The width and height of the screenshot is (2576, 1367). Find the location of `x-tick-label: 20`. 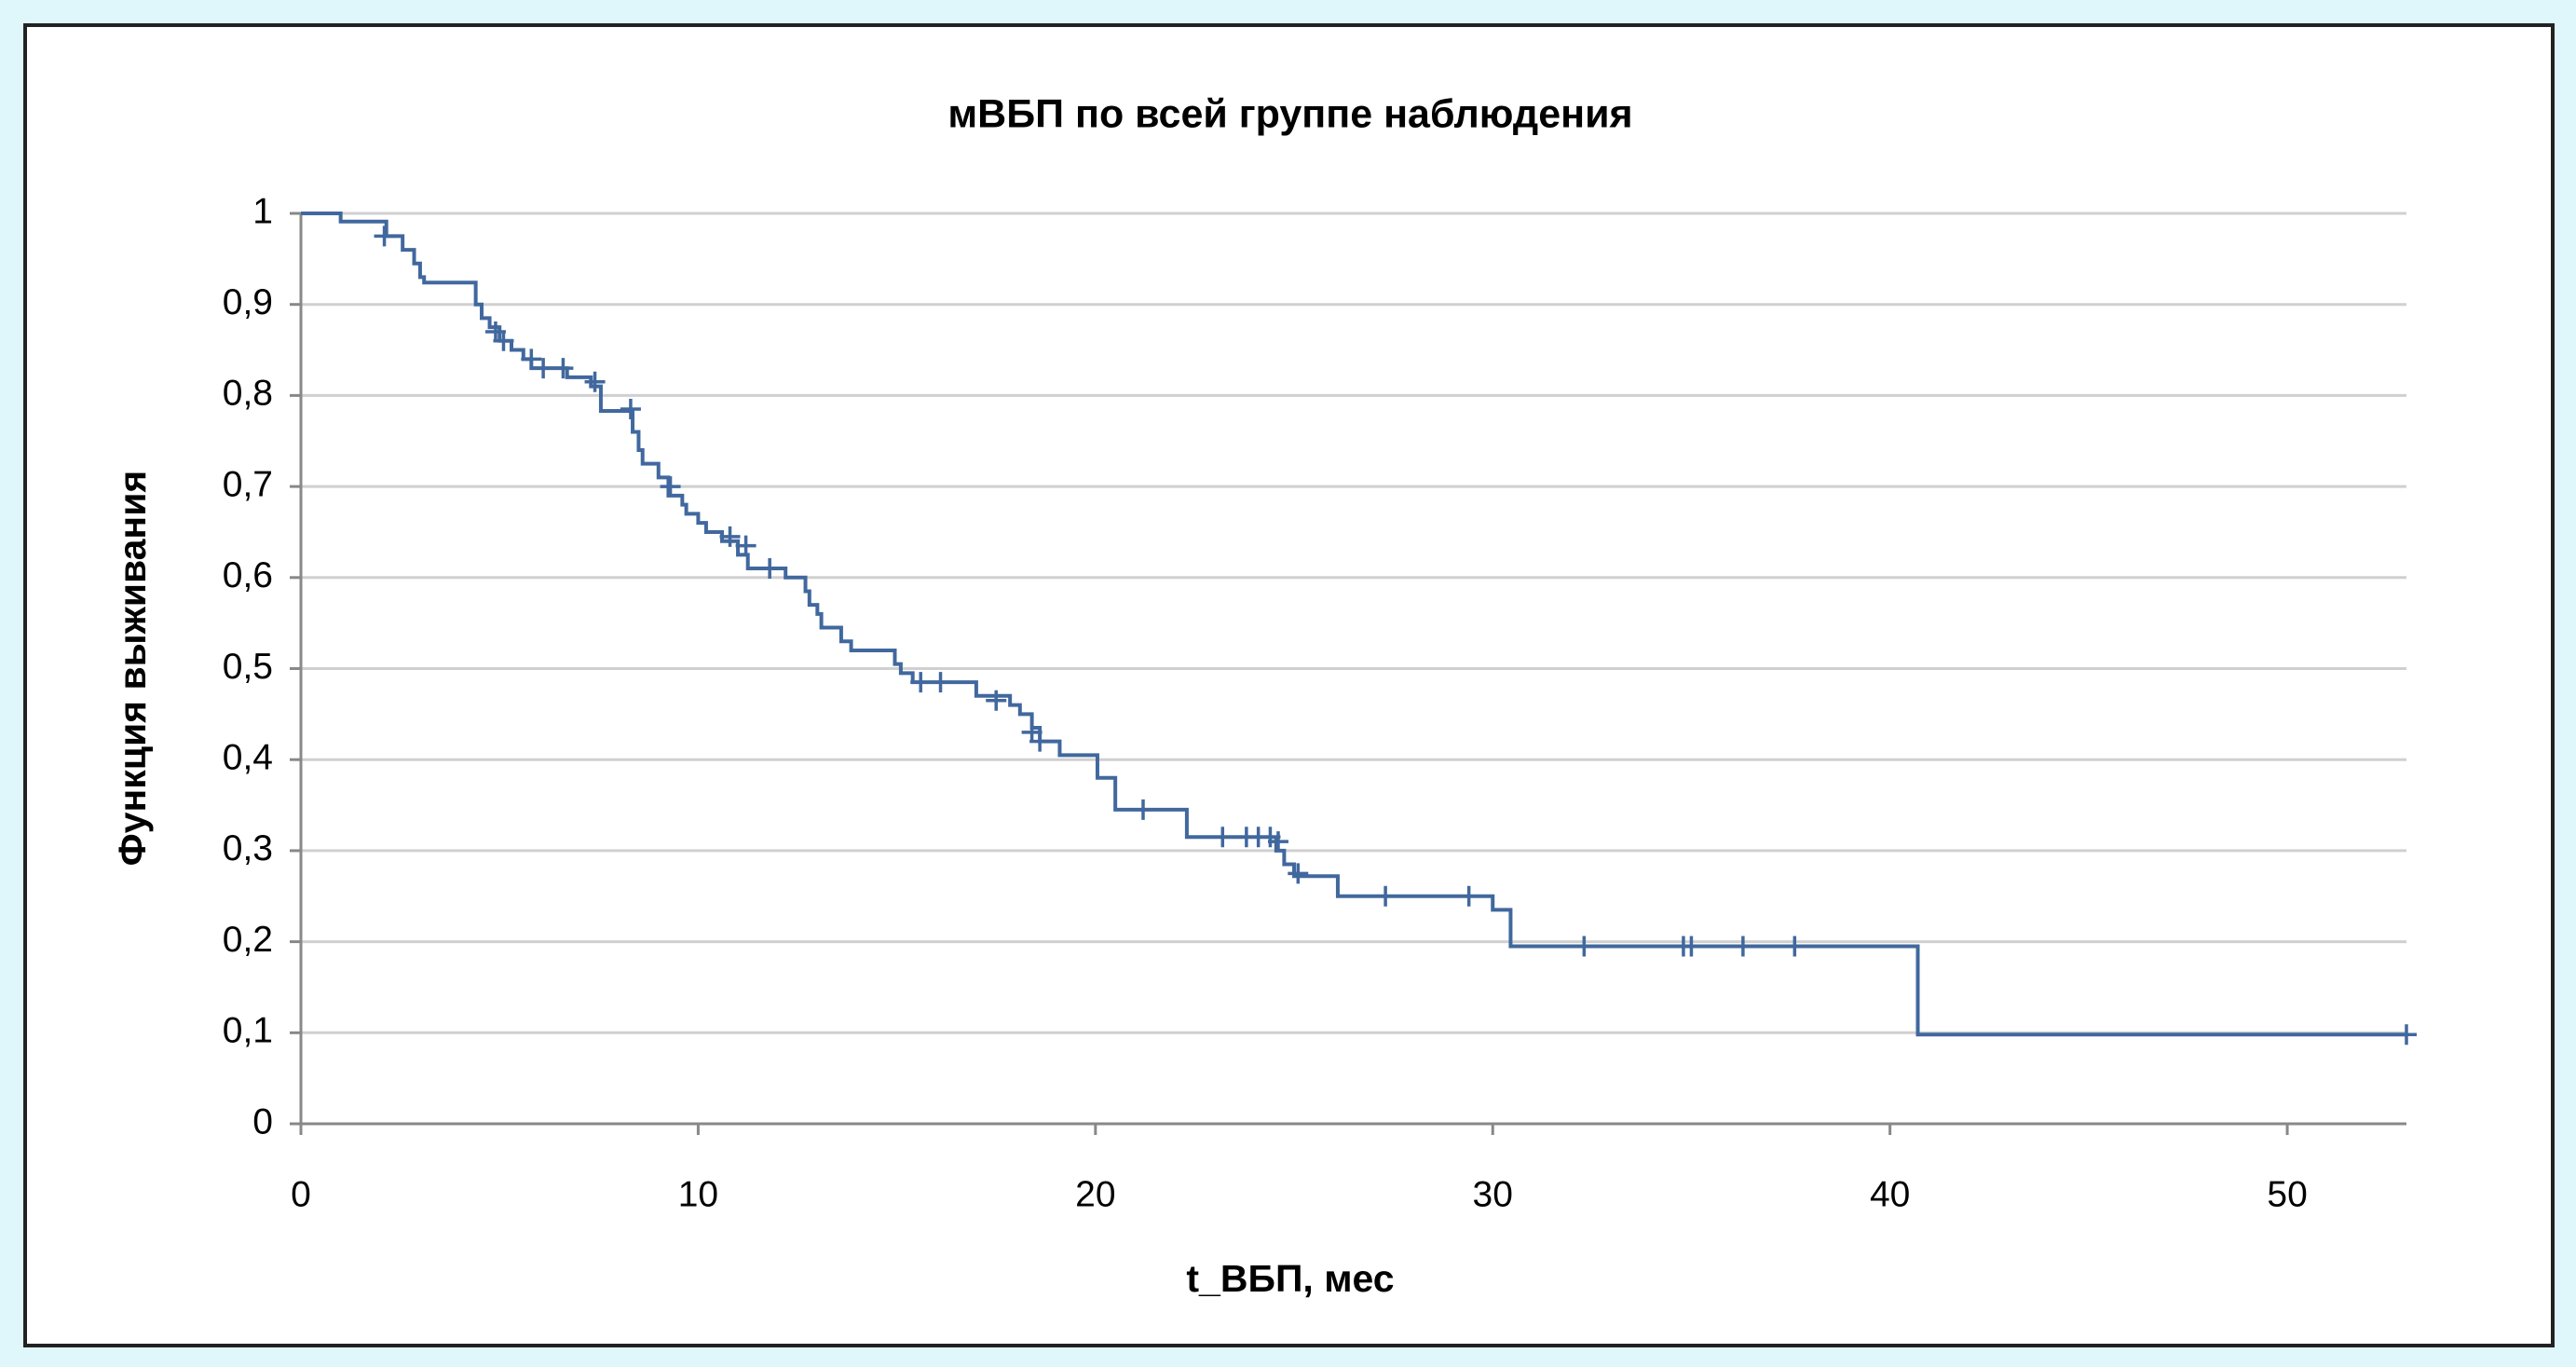

x-tick-label: 20 is located at coordinates (1095, 1194).